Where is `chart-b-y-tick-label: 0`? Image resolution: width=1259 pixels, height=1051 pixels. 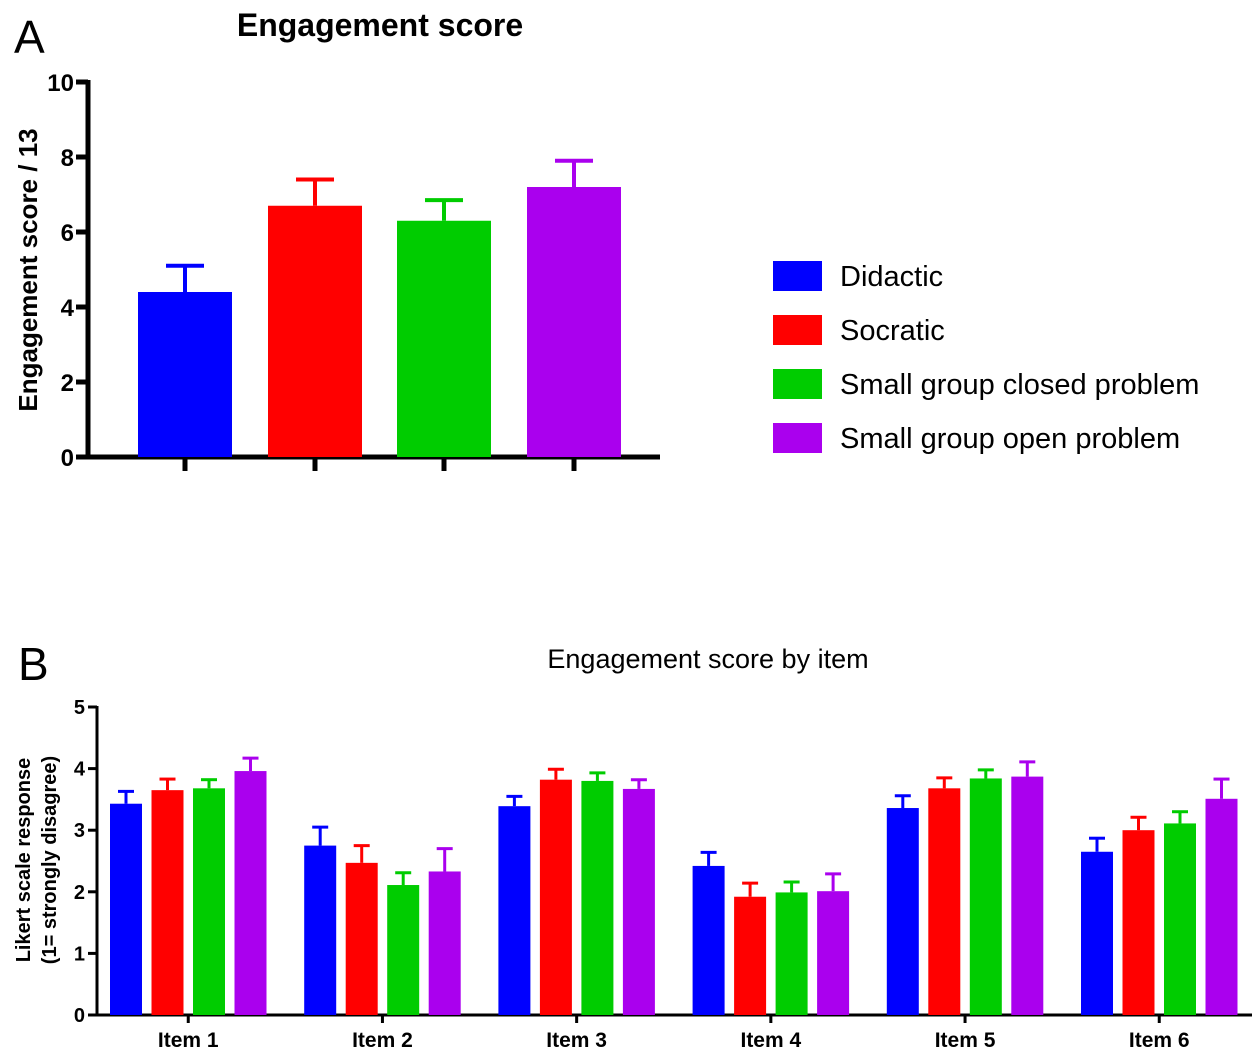
chart-b-y-tick-label: 0 is located at coordinates (79, 1016).